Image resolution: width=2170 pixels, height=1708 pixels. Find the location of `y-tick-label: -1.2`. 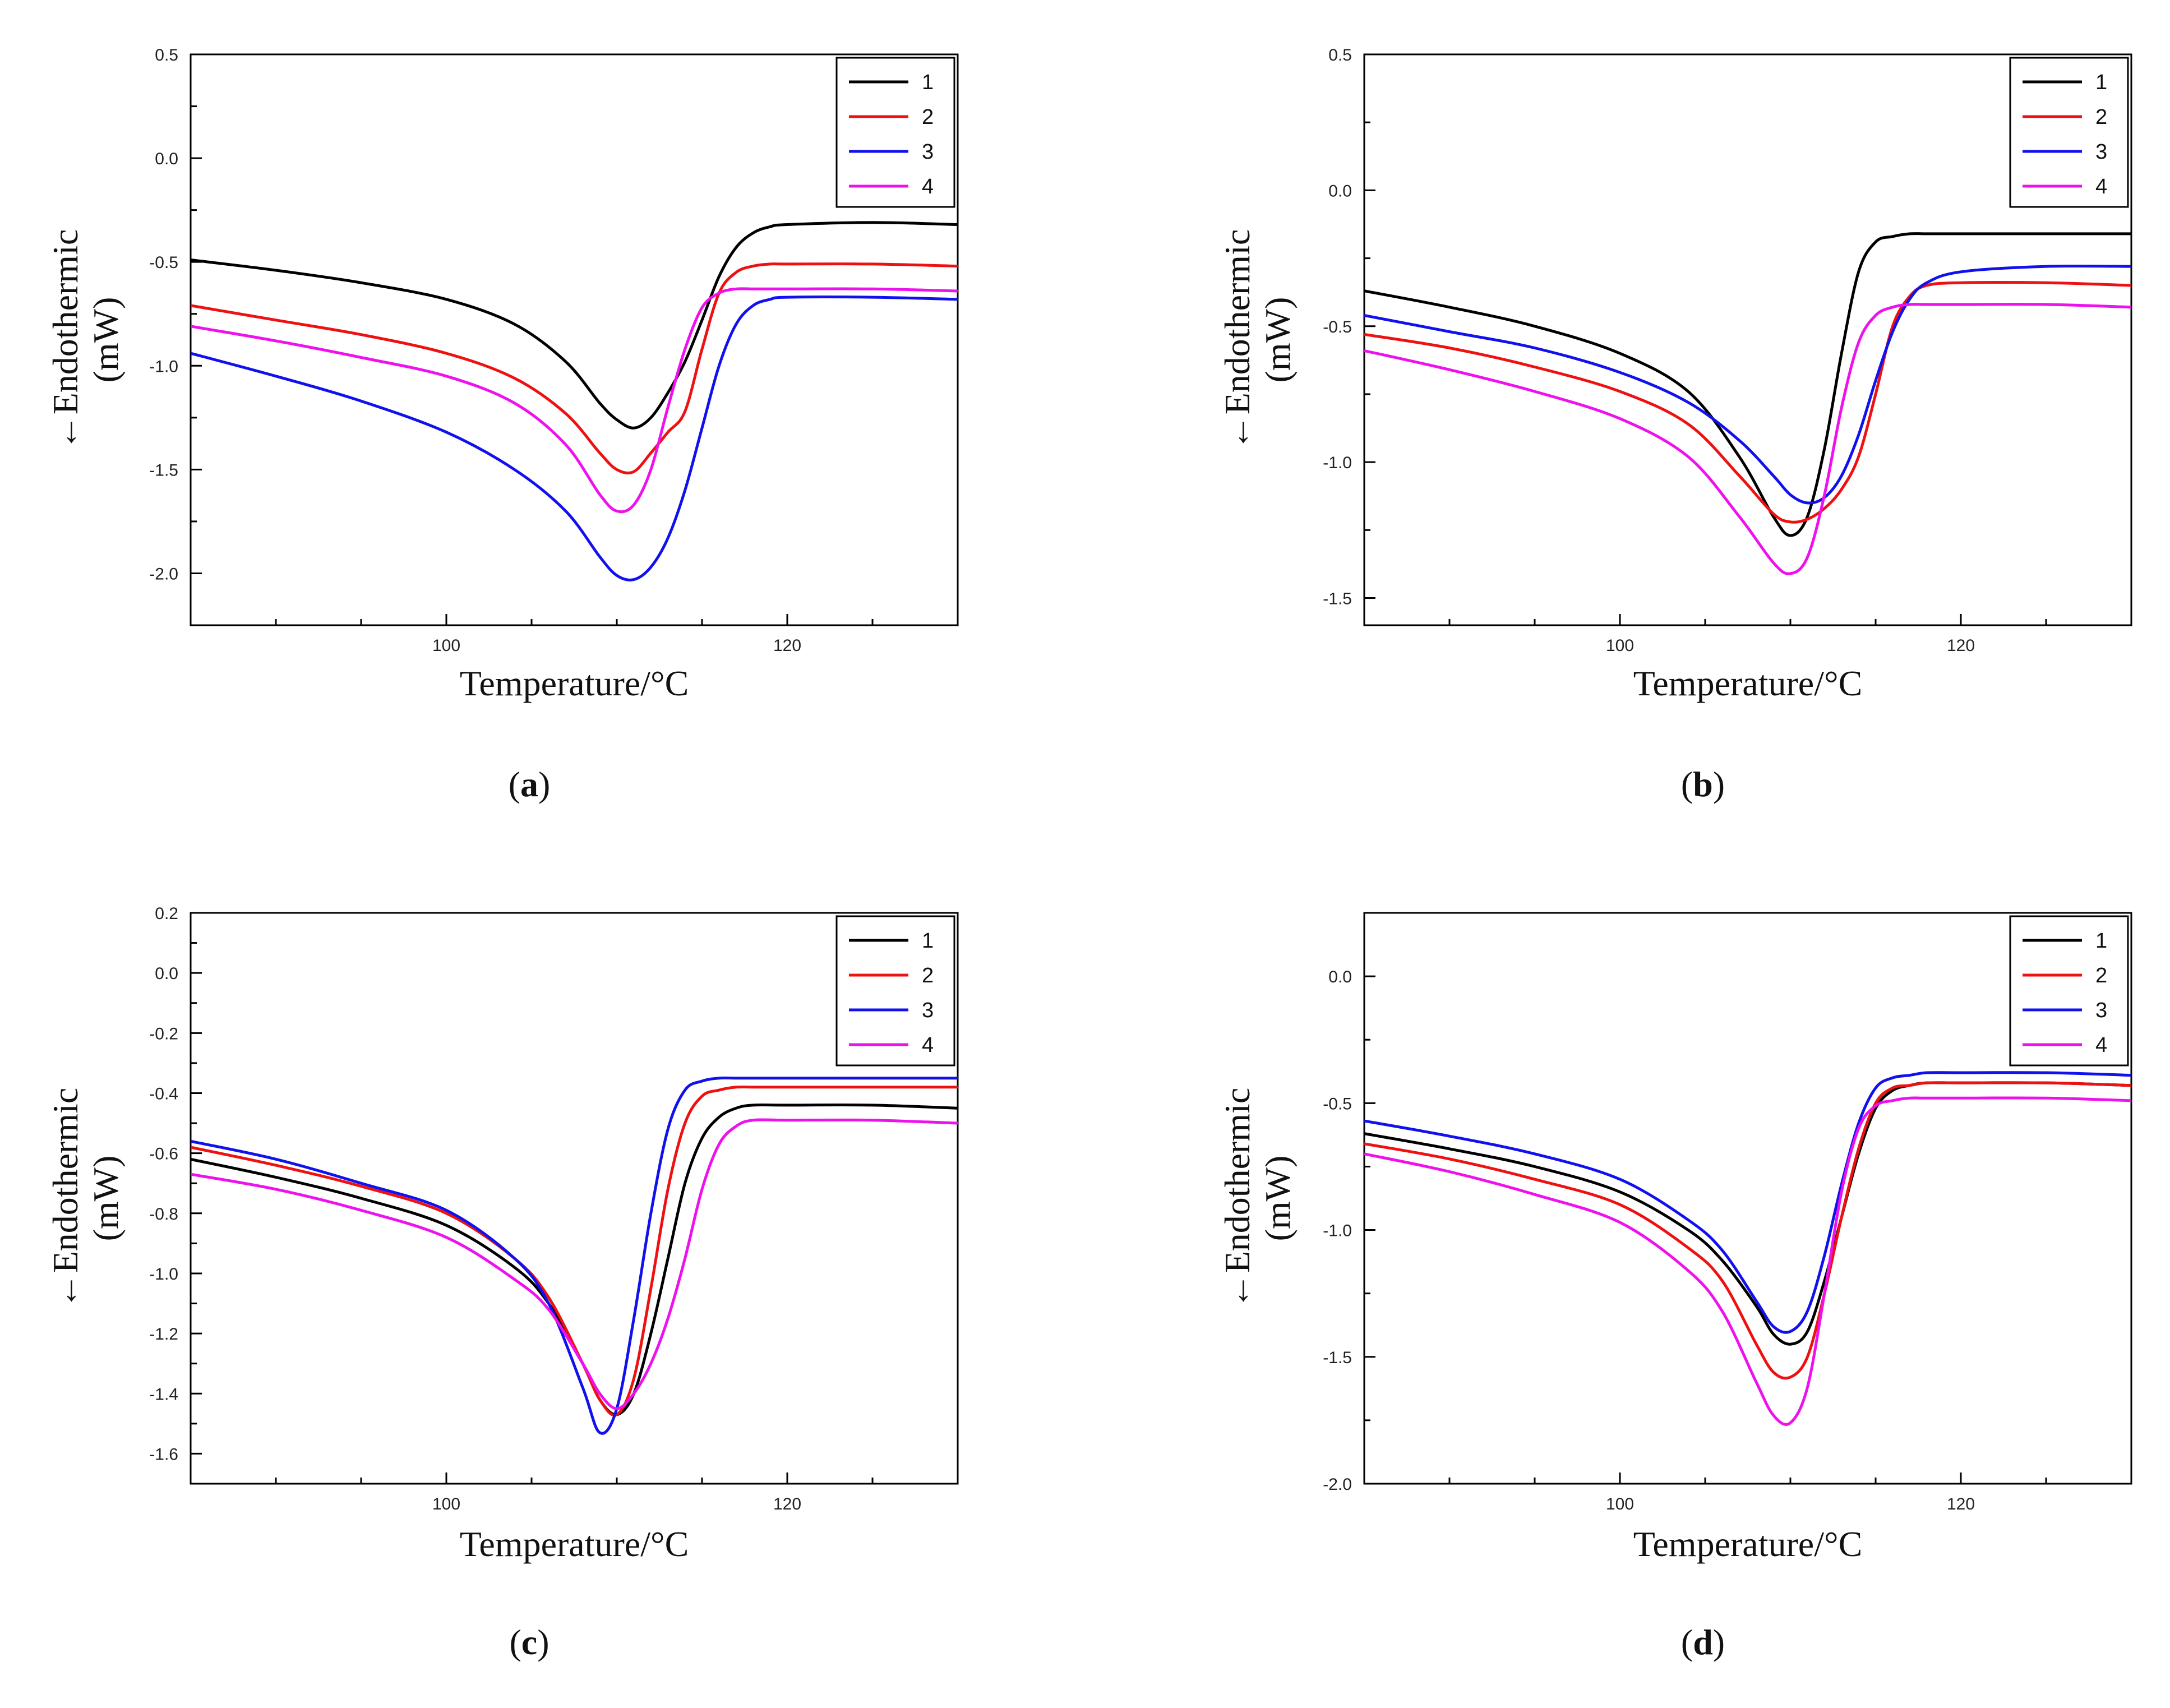

y-tick-label: -1.2 is located at coordinates (163, 1334).